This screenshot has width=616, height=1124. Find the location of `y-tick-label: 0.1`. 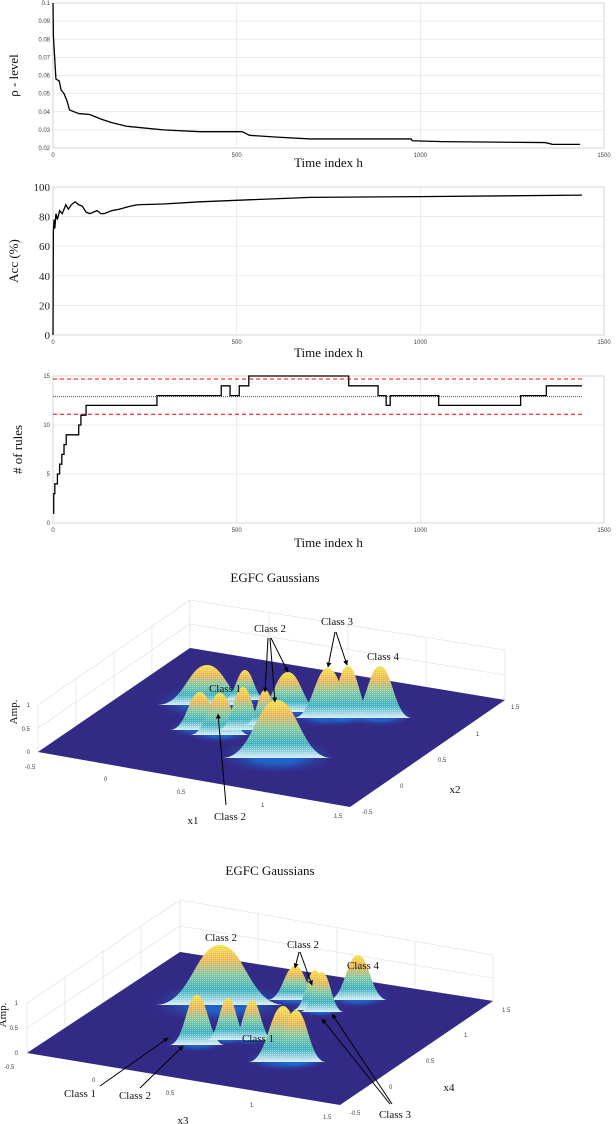

y-tick-label: 0.1 is located at coordinates (46, 4).